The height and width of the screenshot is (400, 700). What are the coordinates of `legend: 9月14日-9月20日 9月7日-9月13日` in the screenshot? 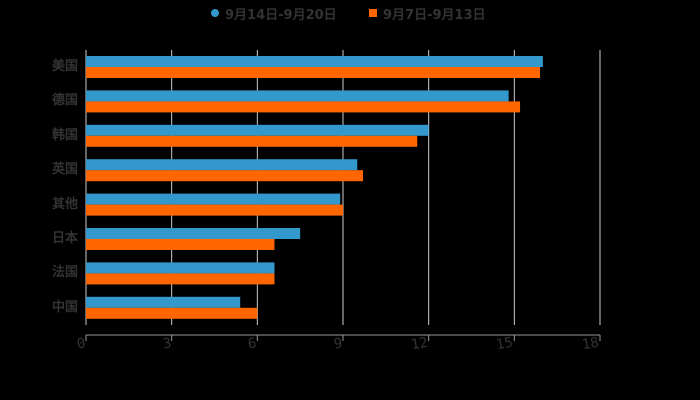 It's located at (350, 13).